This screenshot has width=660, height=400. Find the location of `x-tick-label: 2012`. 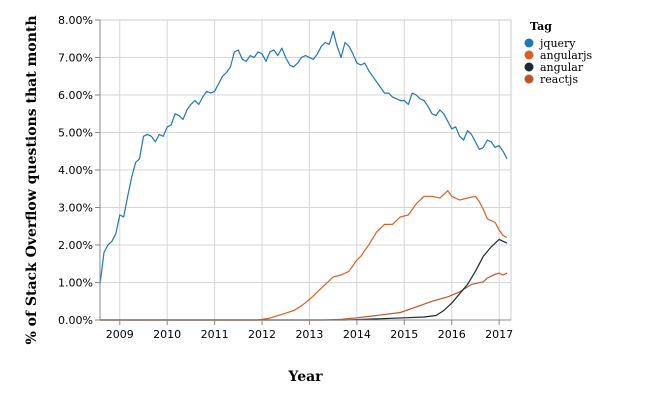

x-tick-label: 2012 is located at coordinates (262, 334).